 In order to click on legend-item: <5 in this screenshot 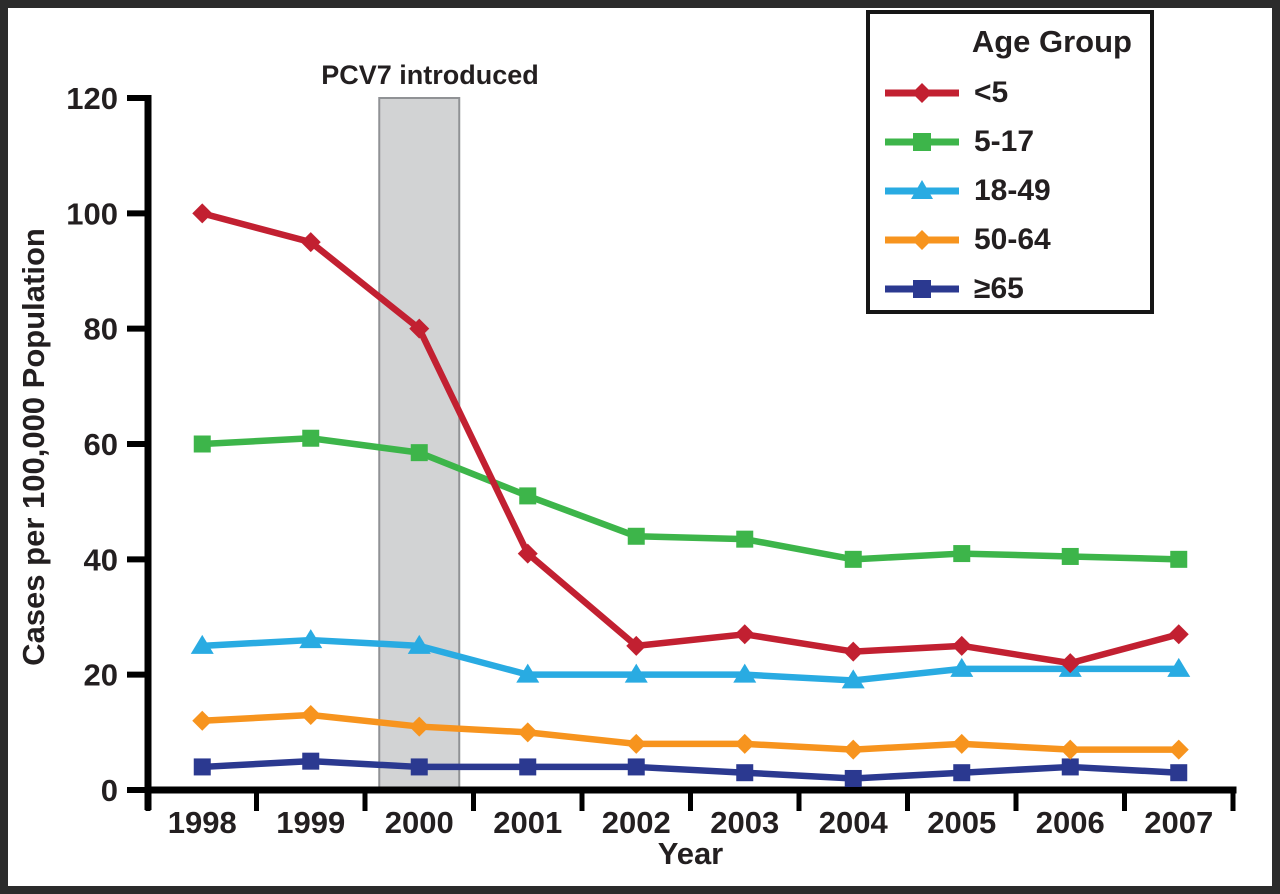, I will do `click(1017, 92)`.